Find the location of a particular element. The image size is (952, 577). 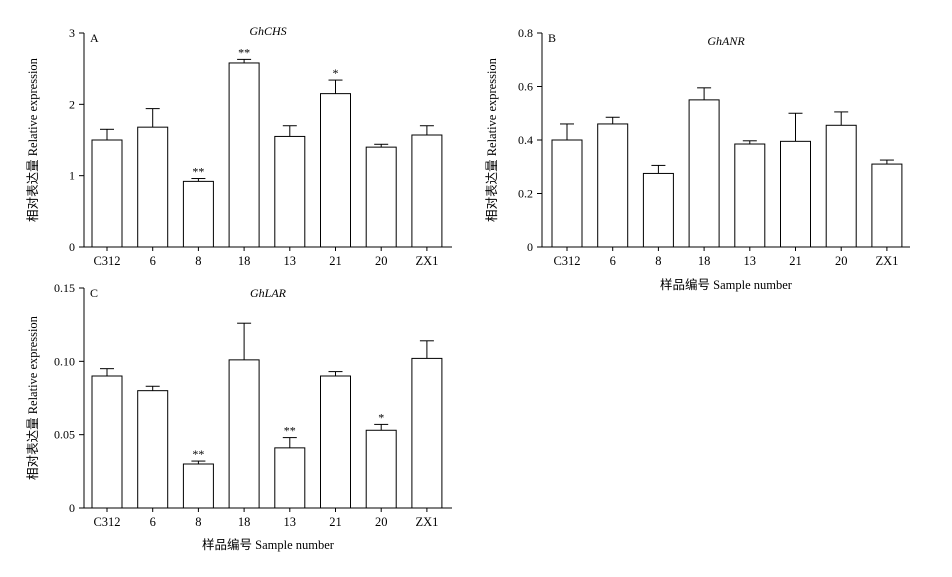

y-tick-label: 3 is located at coordinates (72, 33).